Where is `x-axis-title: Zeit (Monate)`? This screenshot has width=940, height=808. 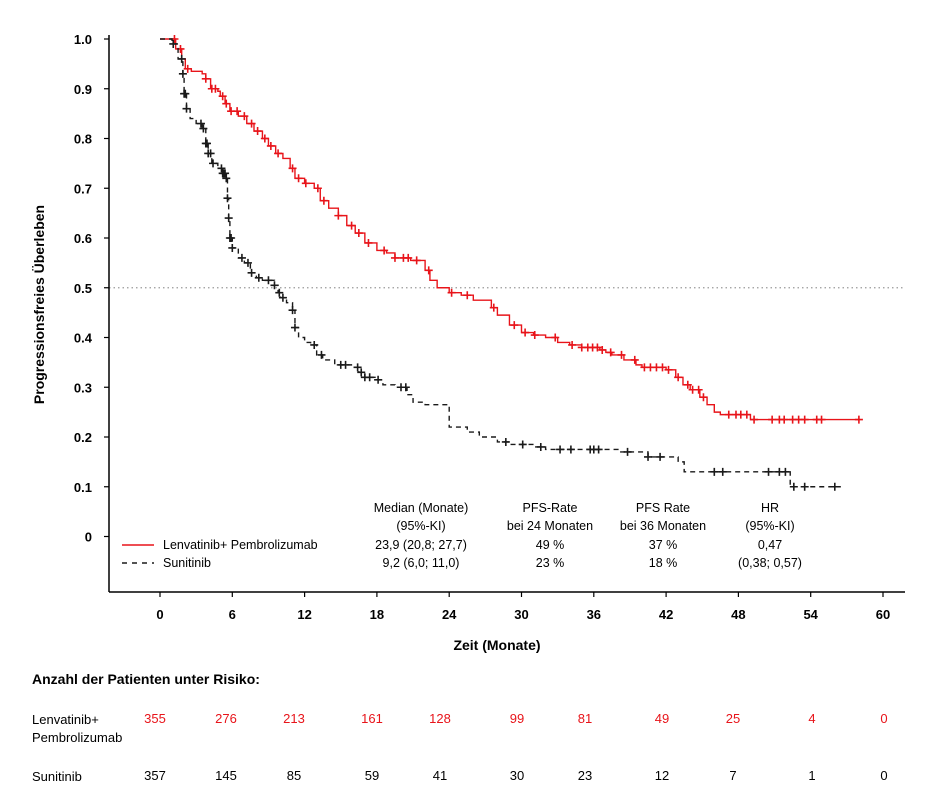
x-axis-title: Zeit (Monate) is located at coordinates (496, 645).